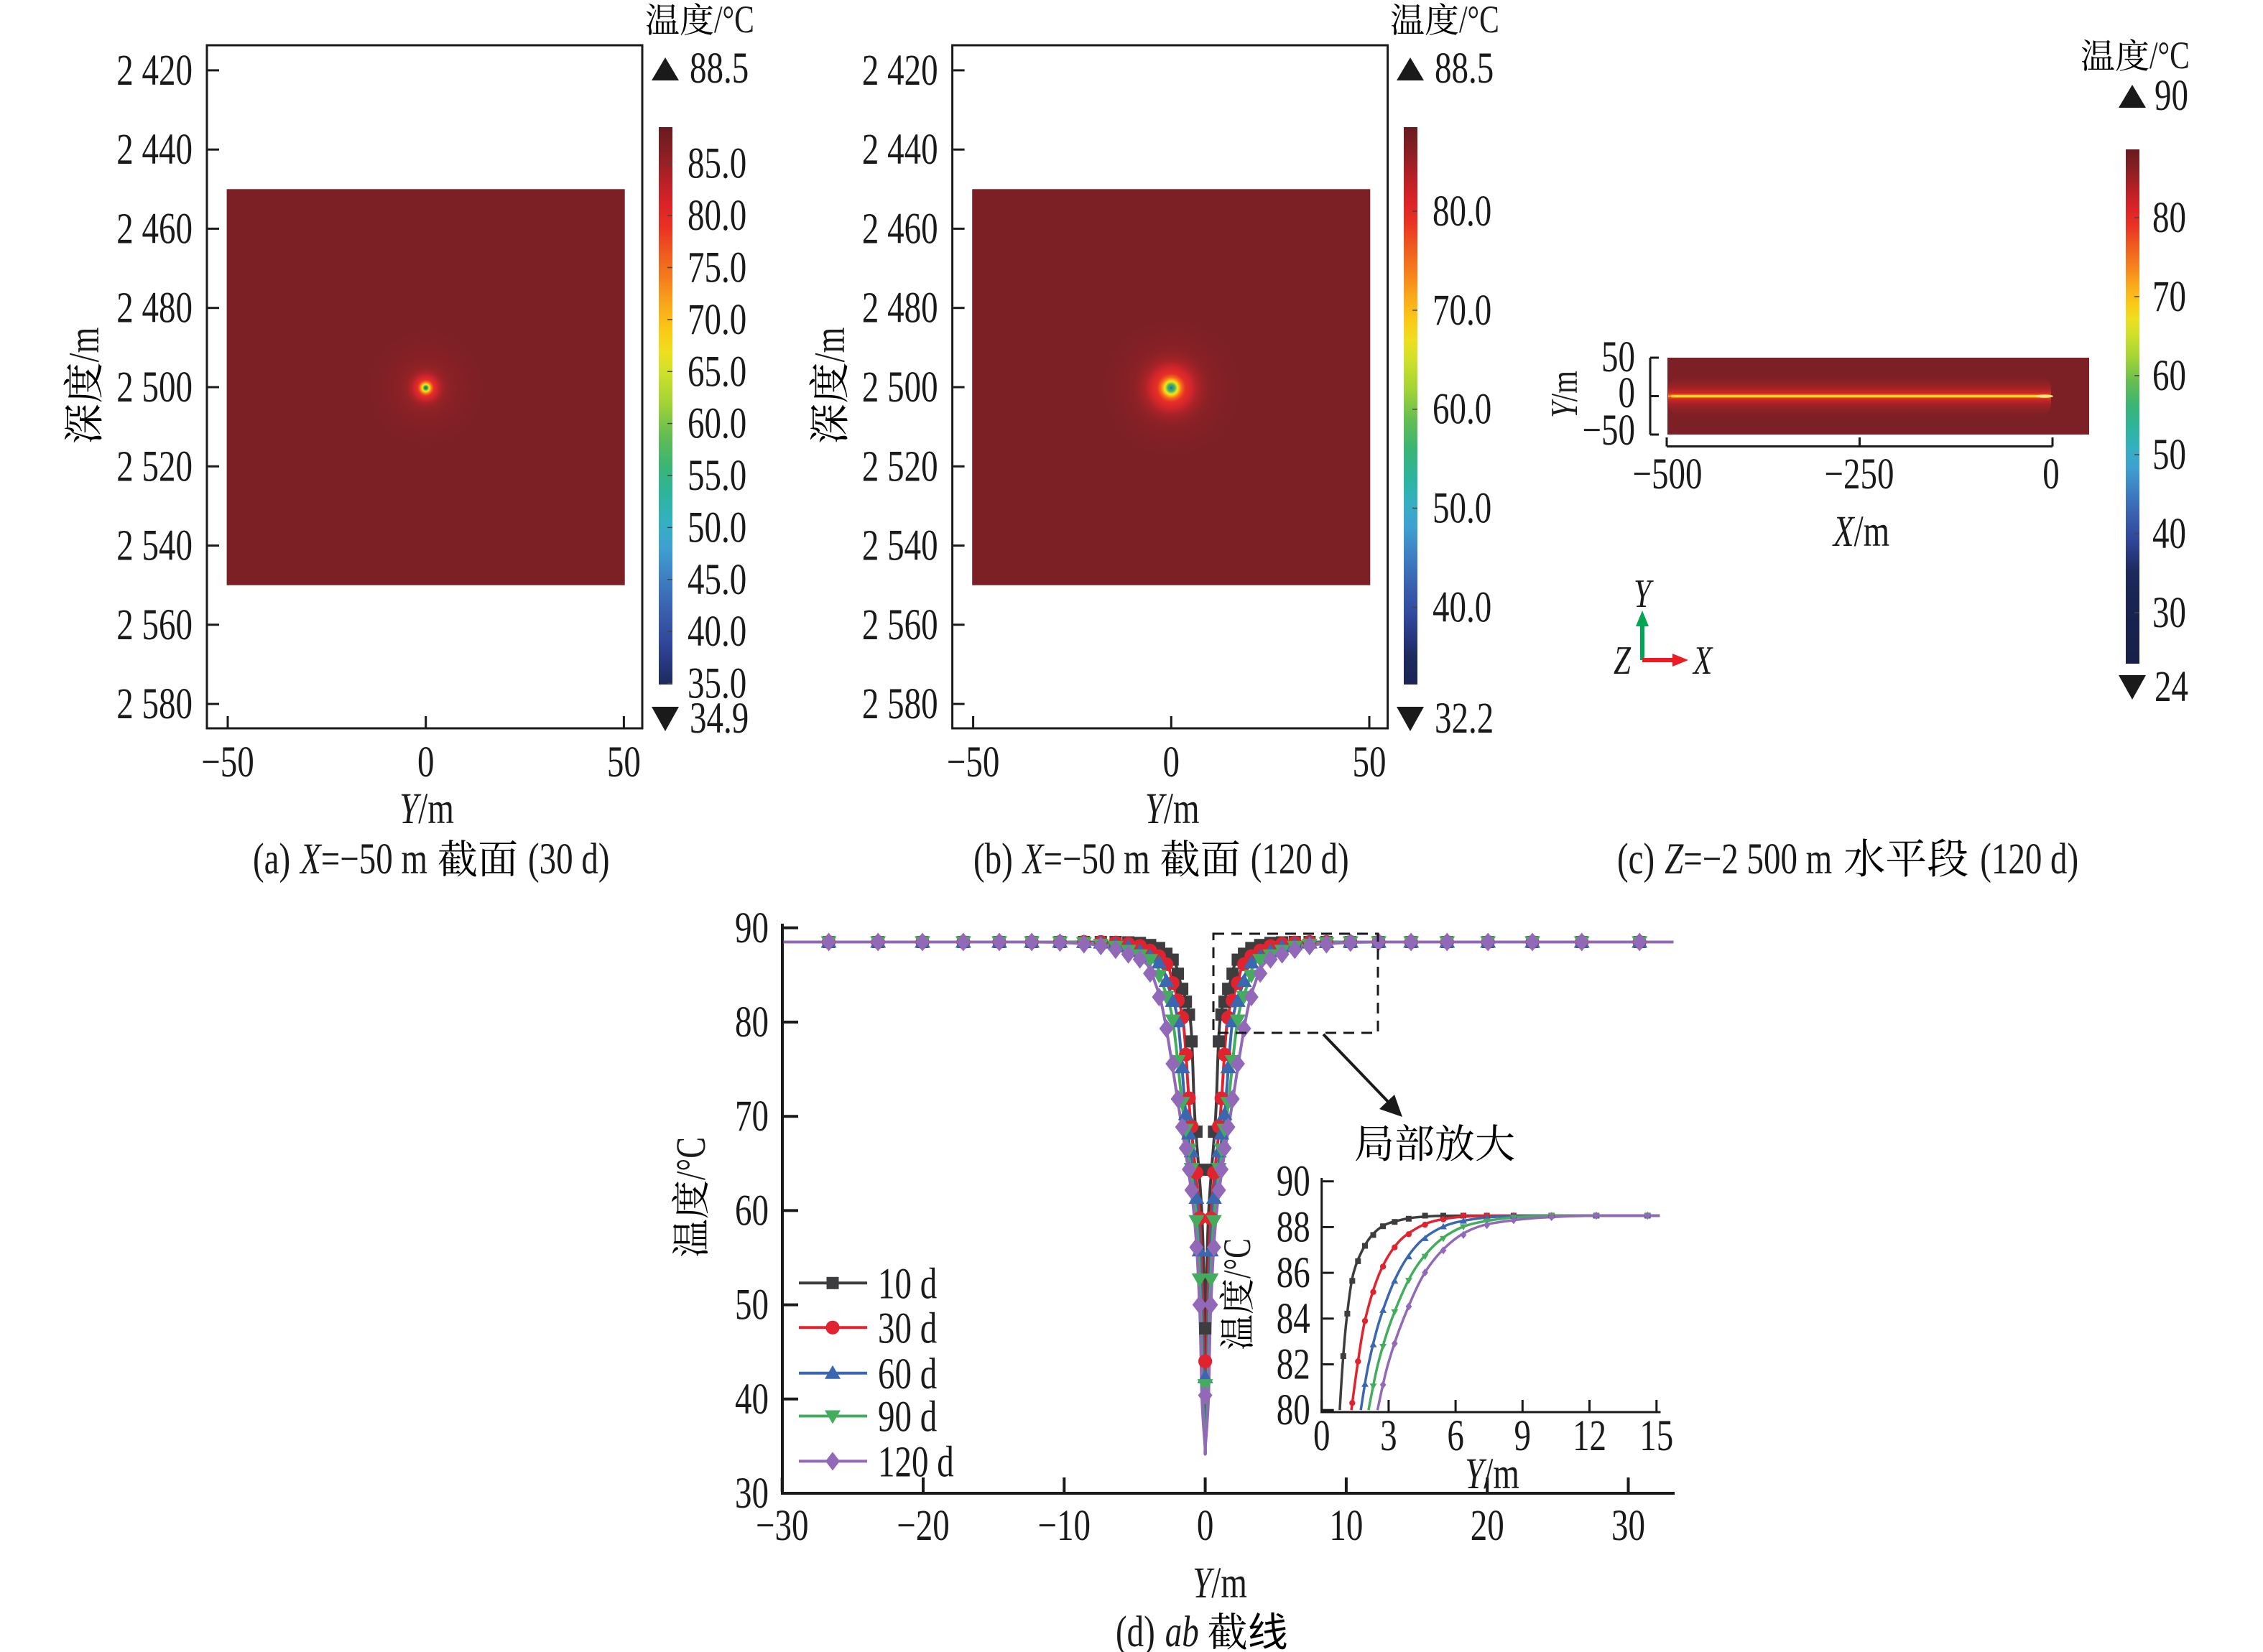  What do you see at coordinates (1757, 859) in the screenshot?
I see `svg-text: =−2 500 m` at bounding box center [1757, 859].